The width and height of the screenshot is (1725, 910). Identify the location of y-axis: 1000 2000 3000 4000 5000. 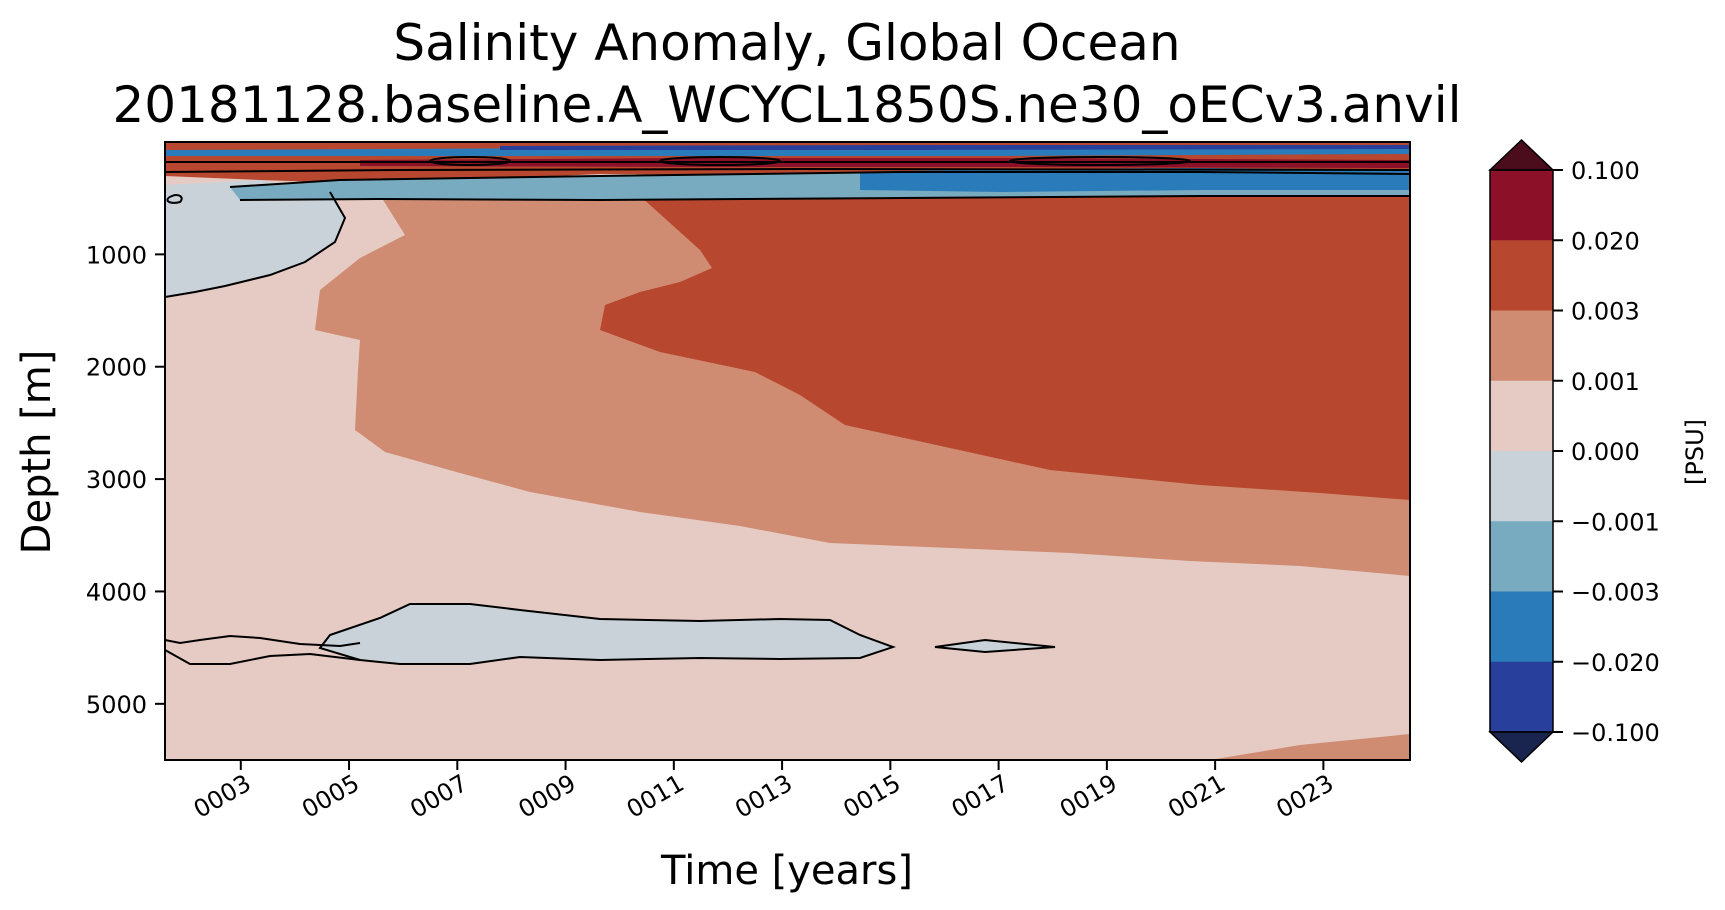
(125, 480).